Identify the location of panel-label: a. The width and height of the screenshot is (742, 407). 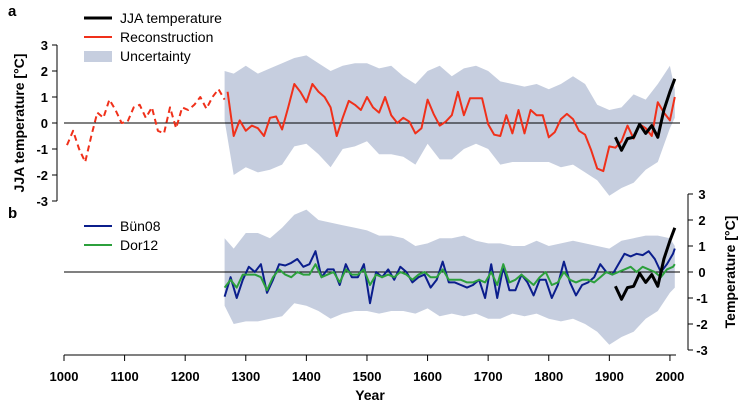
(12, 11).